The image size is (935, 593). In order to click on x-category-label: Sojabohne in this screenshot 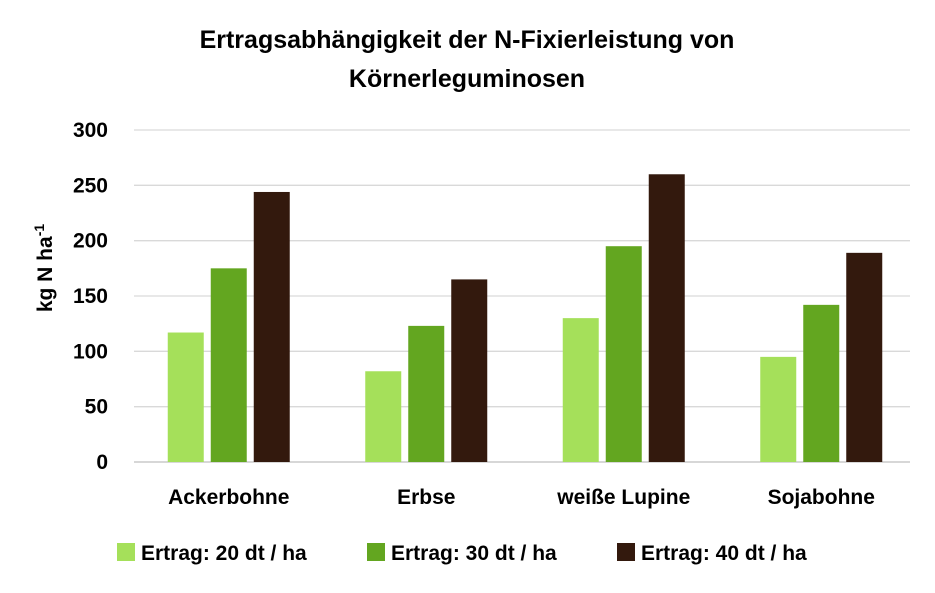, I will do `click(821, 497)`.